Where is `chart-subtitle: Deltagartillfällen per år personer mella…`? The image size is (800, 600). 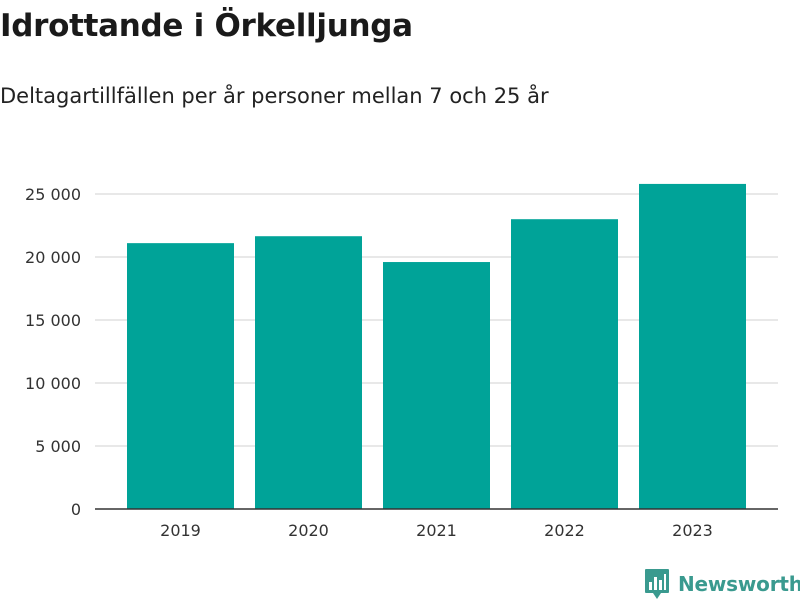
chart-subtitle: Deltagartillfällen per år personer mella… is located at coordinates (274, 96).